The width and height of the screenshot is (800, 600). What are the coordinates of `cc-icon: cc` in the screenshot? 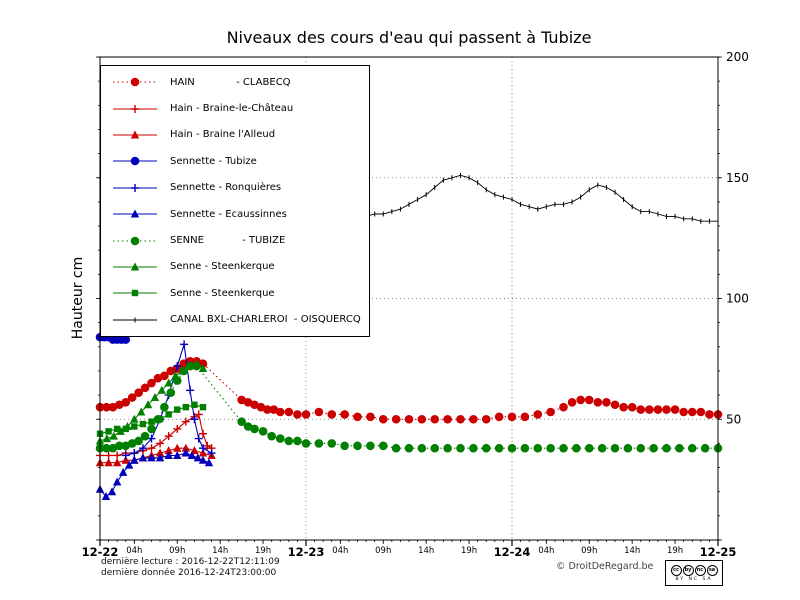 It's located at (676, 570).